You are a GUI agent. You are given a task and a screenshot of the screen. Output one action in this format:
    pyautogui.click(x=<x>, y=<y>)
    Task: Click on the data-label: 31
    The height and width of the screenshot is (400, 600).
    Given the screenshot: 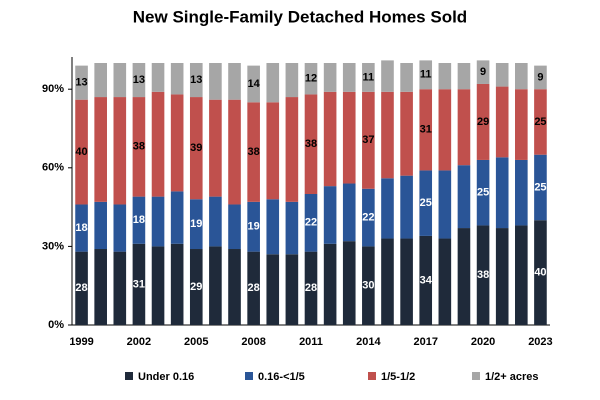 What is the action you would take?
    pyautogui.click(x=426, y=130)
    